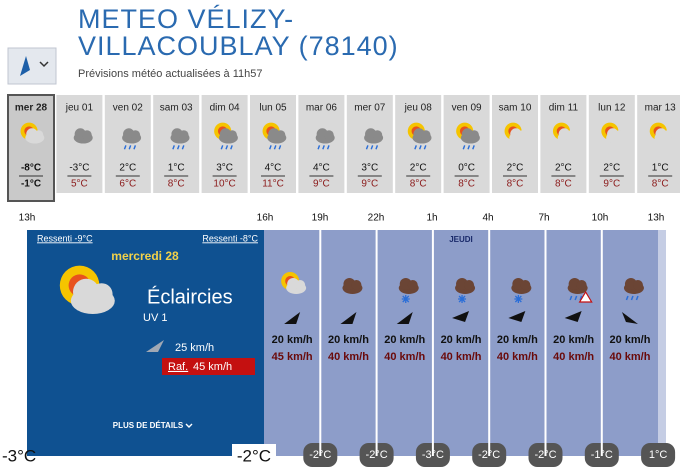  Describe the element at coordinates (322, 108) in the screenshot. I see `day-label: mar 06` at that location.